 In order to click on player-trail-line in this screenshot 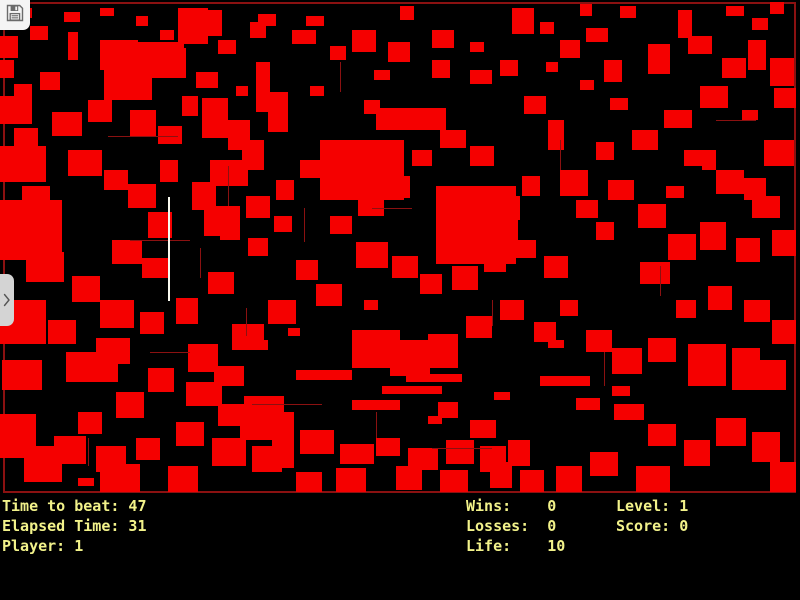, I will do `click(169, 249)`.